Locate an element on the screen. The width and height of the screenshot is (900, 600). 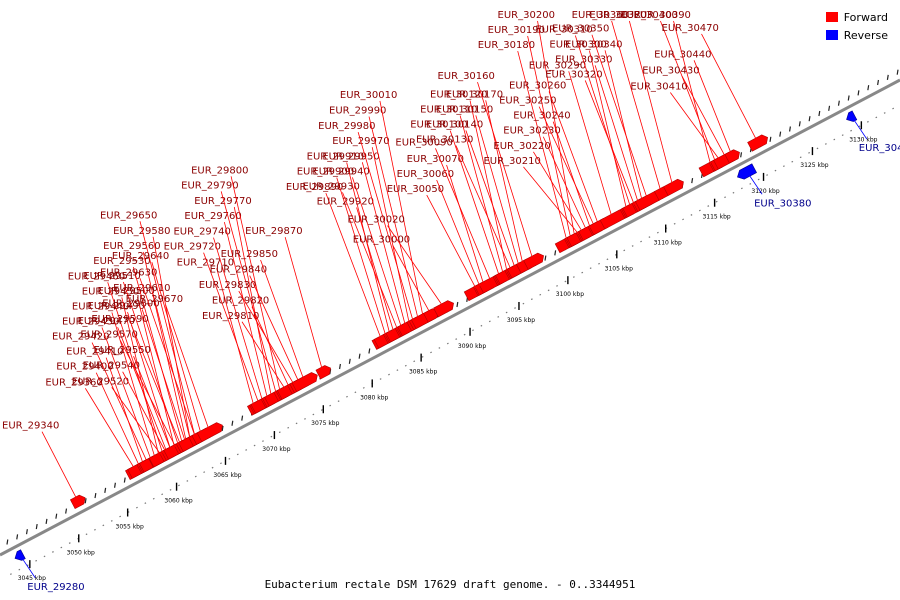
forward-gene-label: EUR_29650 is located at coordinates (128, 215).